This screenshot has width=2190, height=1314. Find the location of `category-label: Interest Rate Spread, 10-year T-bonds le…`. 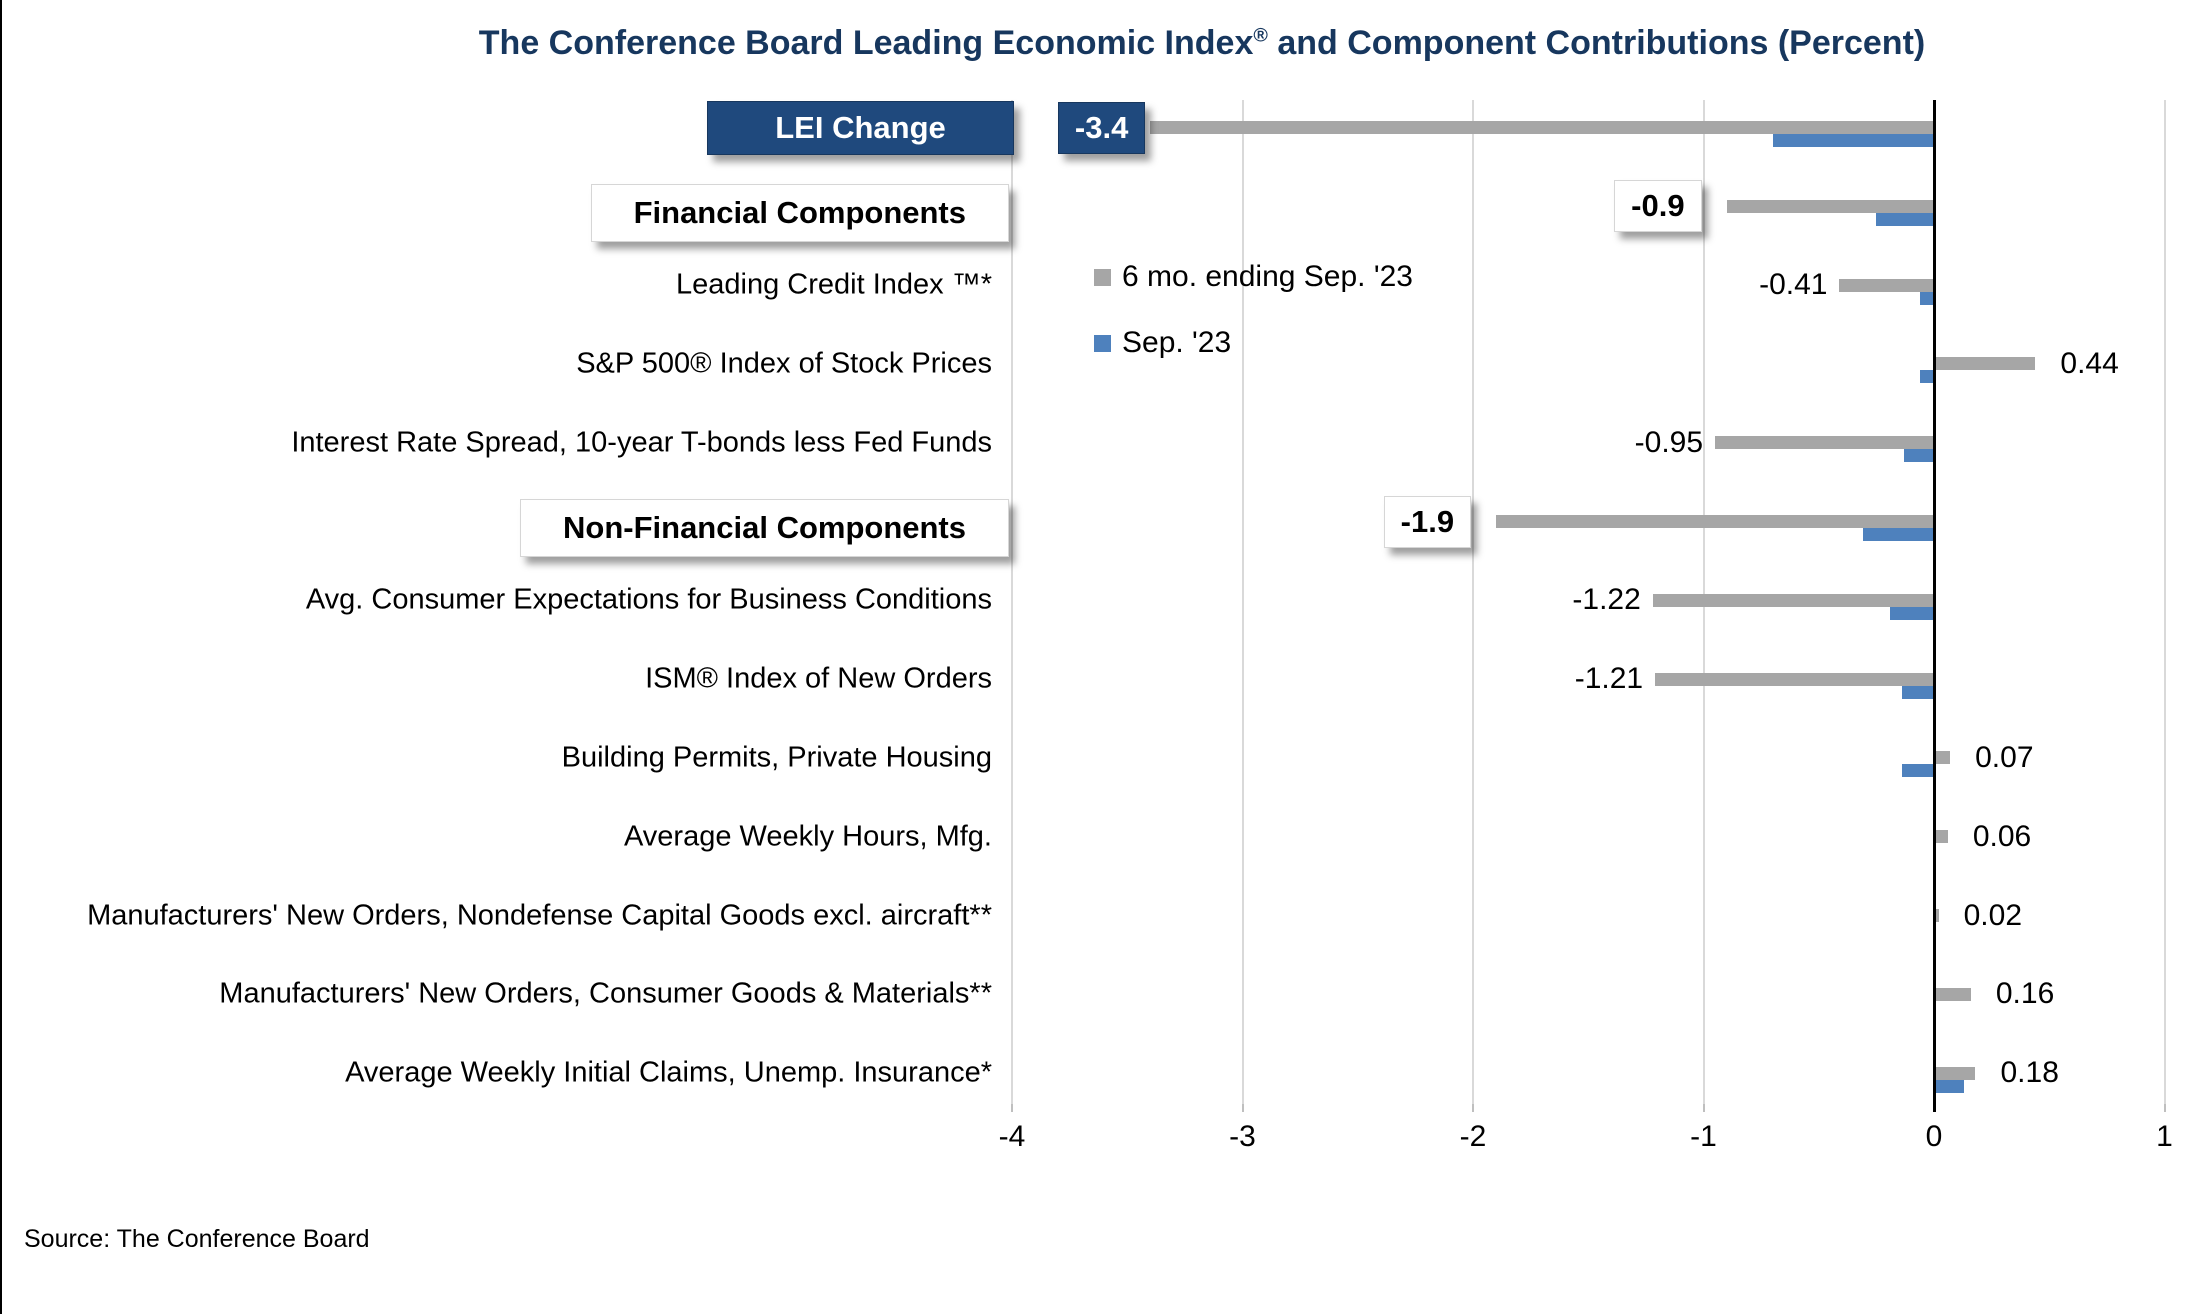

category-label: Interest Rate Spread, 10-year T-bonds le… is located at coordinates (641, 442).